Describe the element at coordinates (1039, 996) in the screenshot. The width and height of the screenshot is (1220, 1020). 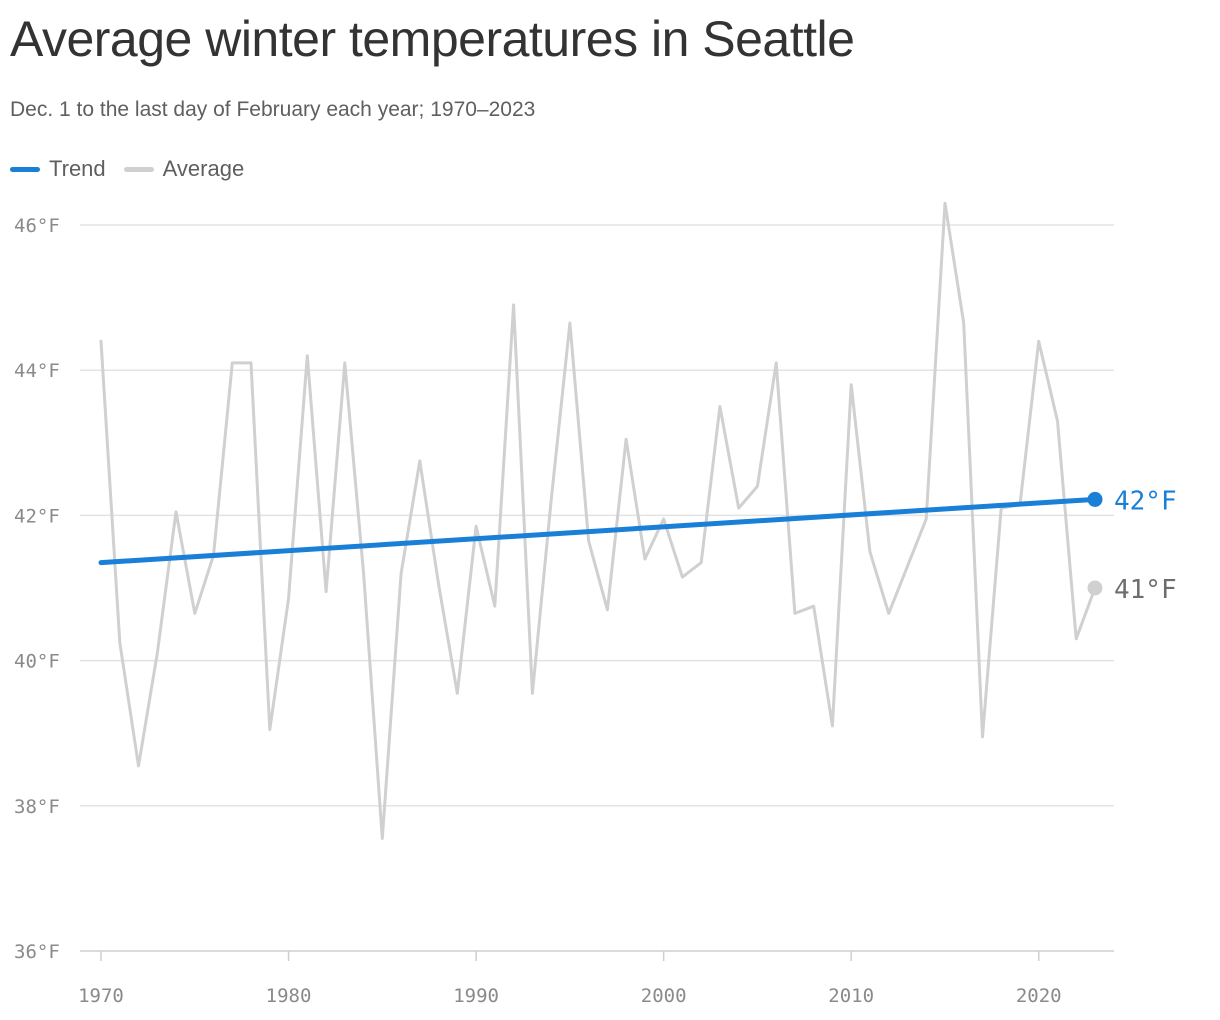
I see `x-tick-label: 2020` at that location.